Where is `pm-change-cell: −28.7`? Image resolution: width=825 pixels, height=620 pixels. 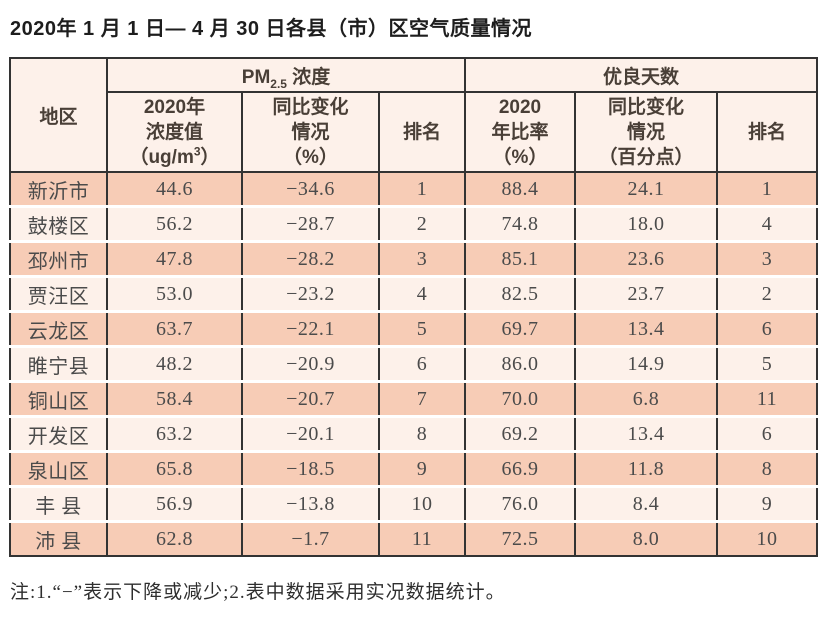 pm-change-cell: −28.7 is located at coordinates (310, 223).